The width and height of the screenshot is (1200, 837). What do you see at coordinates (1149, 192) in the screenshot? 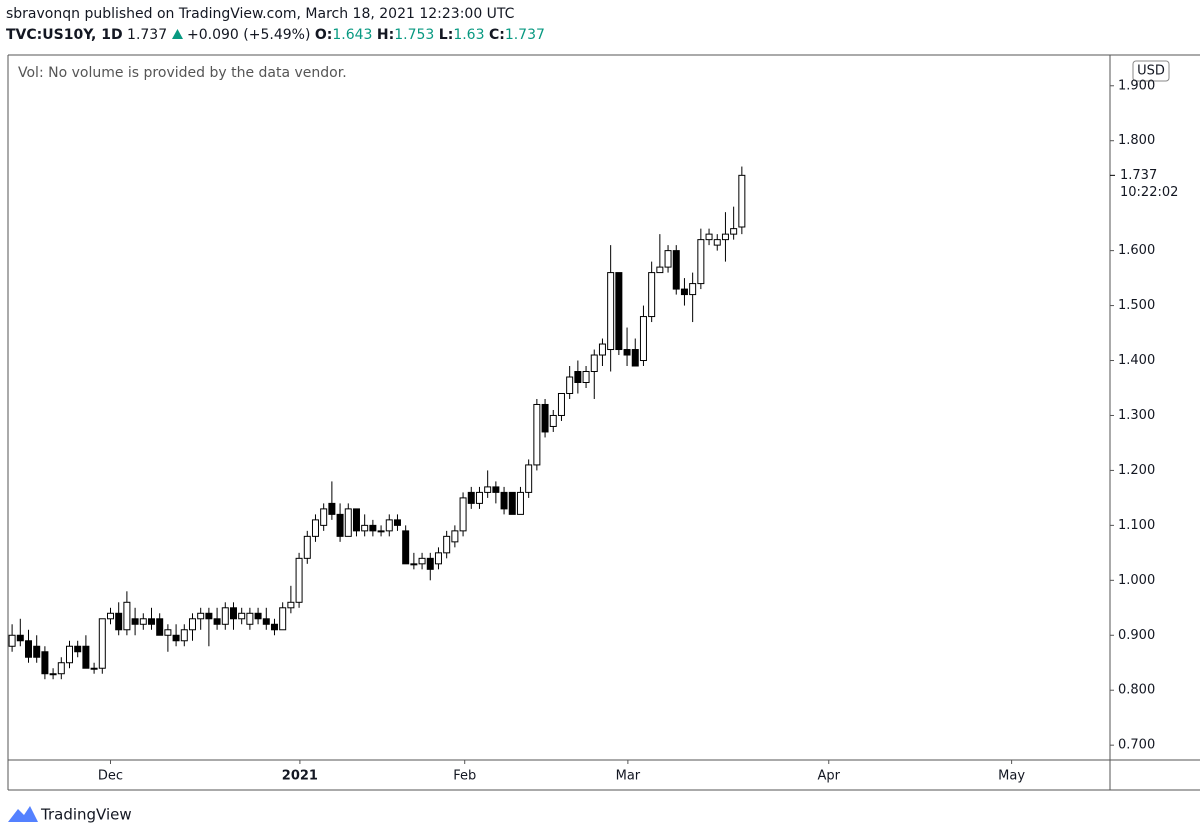
I see `countdown: 10:22:02` at bounding box center [1149, 192].